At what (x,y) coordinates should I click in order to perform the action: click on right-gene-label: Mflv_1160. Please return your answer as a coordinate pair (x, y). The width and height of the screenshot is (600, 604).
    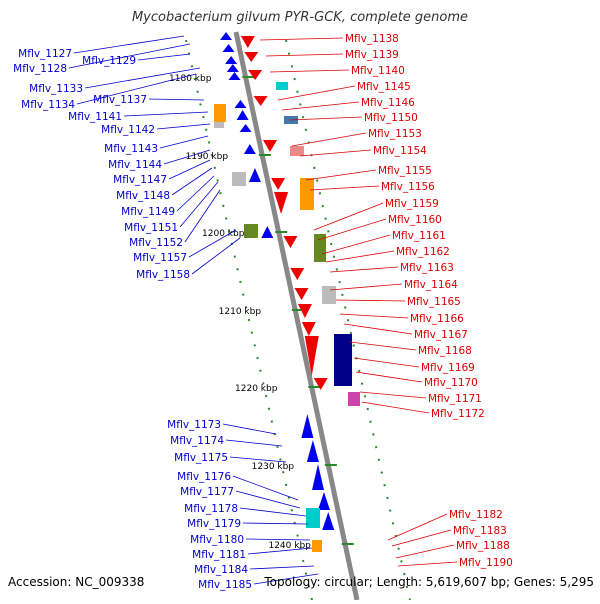
    Looking at the image, I should click on (415, 220).